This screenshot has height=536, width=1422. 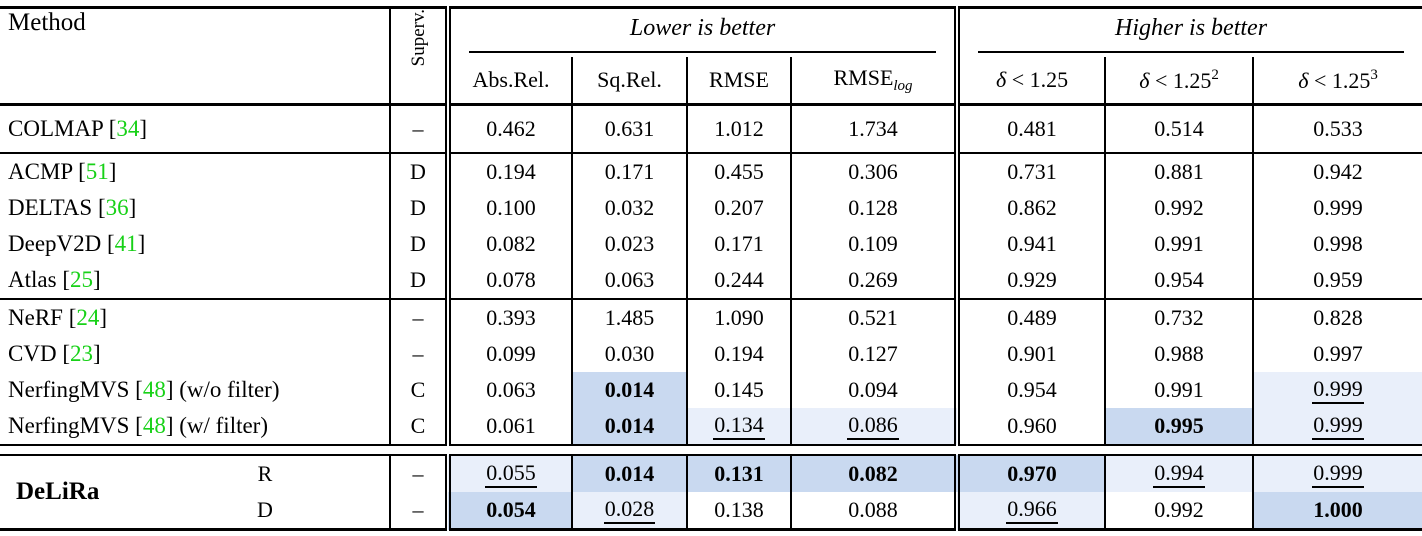 What do you see at coordinates (195, 171) in the screenshot?
I see `method-cell: ACMP [51]` at bounding box center [195, 171].